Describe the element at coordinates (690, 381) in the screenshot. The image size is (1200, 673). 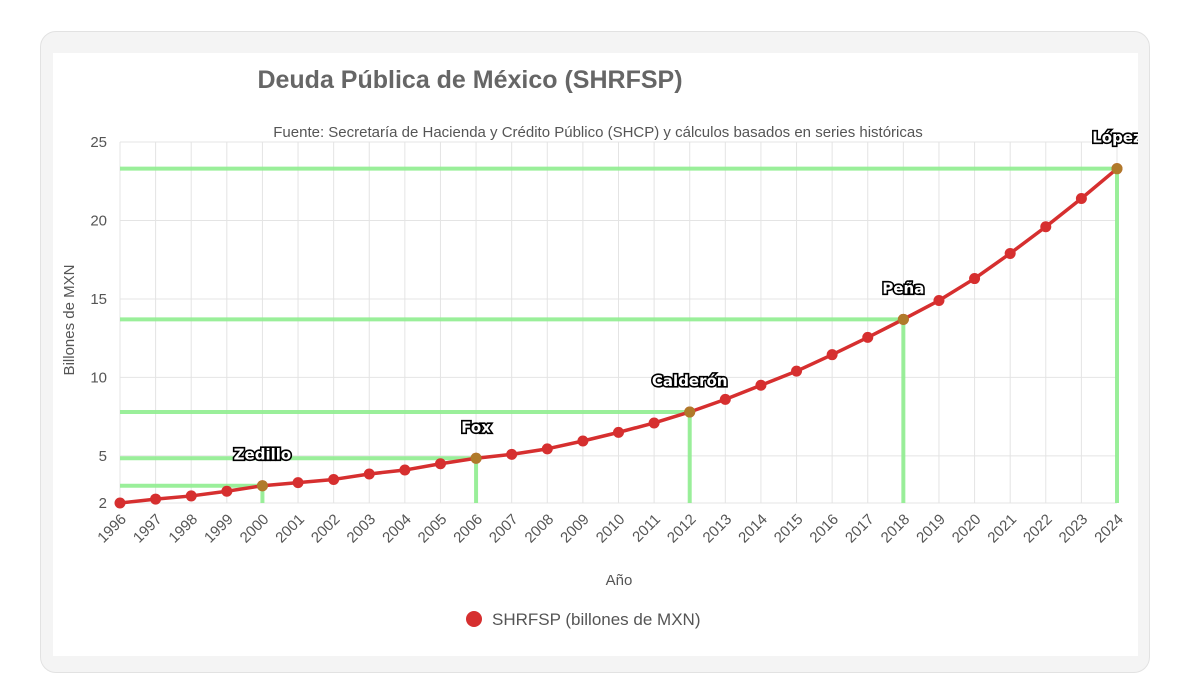
I see `annotation-label: Calderón` at that location.